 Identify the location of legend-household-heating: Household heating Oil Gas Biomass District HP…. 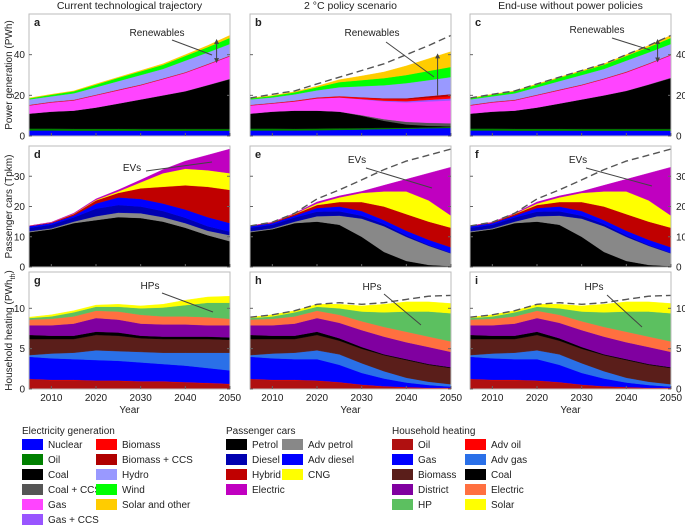
(459, 468).